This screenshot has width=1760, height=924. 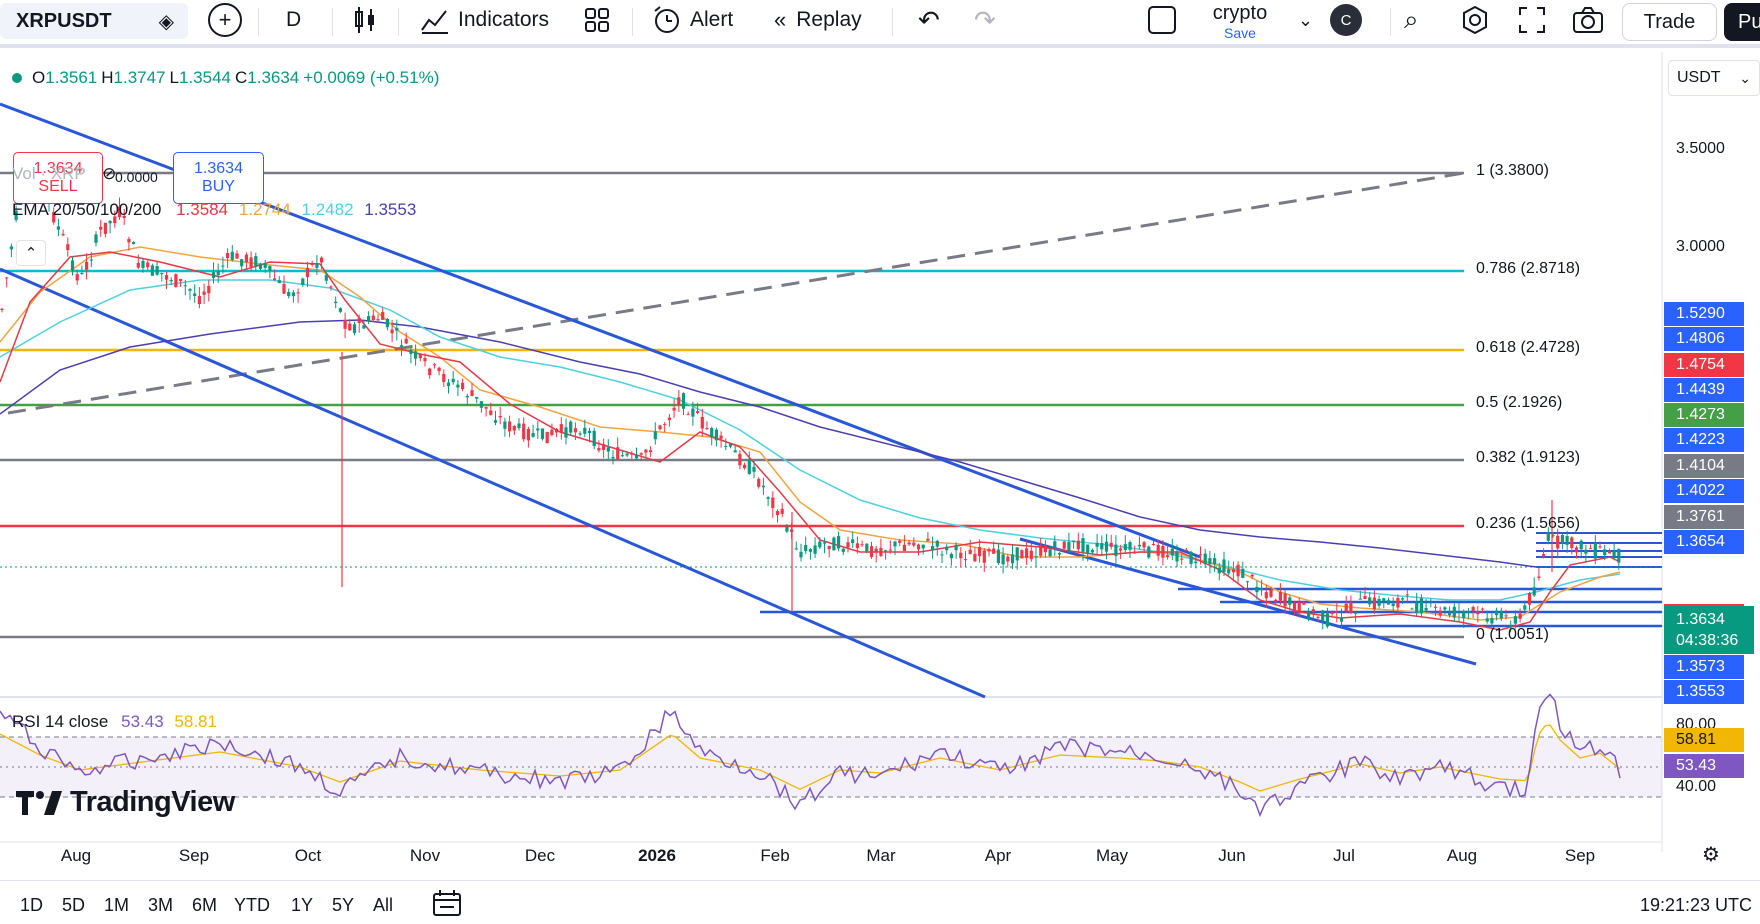 What do you see at coordinates (829, 19) in the screenshot?
I see `replay-label: Replay` at bounding box center [829, 19].